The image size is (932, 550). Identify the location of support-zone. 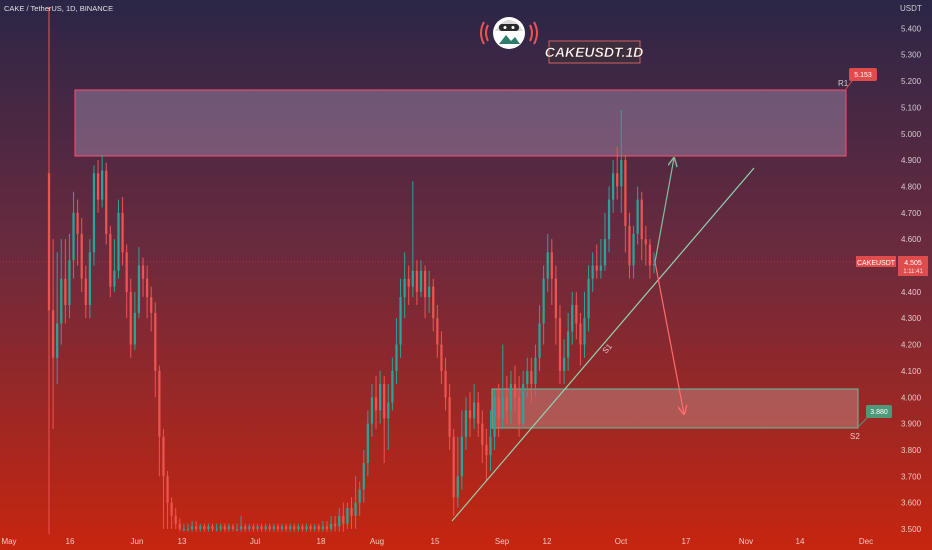
(675, 408).